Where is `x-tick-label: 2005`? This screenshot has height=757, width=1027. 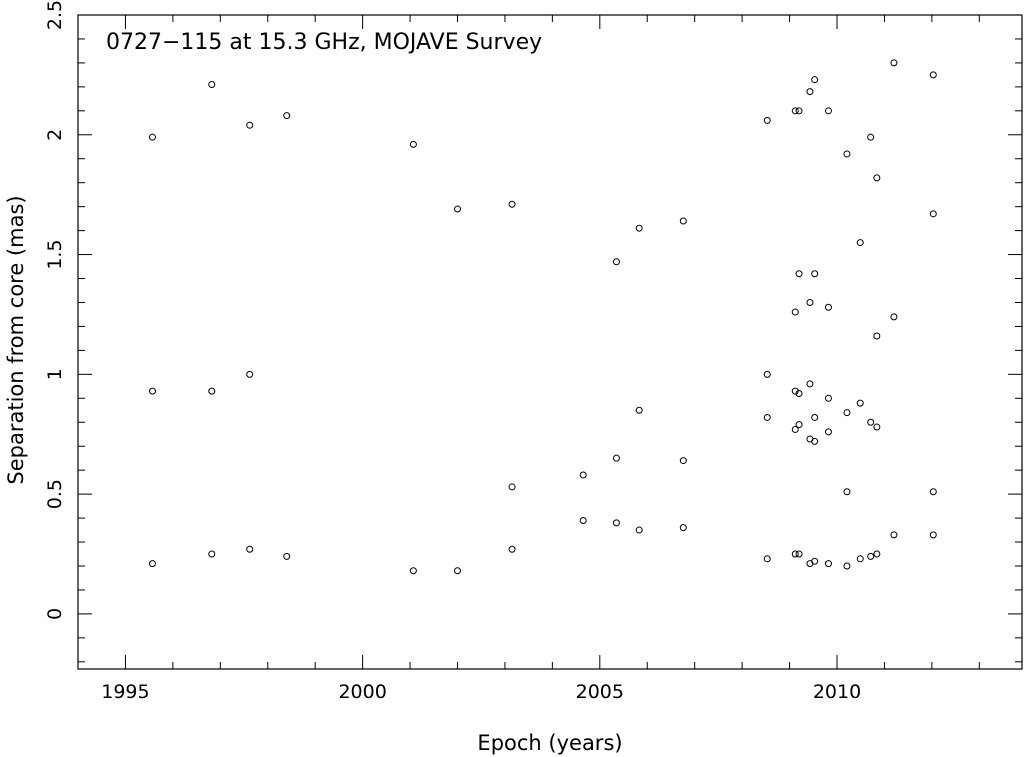
x-tick-label: 2005 is located at coordinates (600, 692).